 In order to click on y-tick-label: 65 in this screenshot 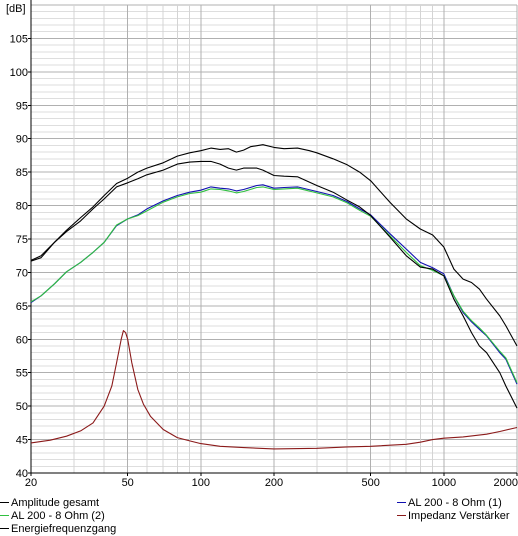, I will do `click(22, 307)`.